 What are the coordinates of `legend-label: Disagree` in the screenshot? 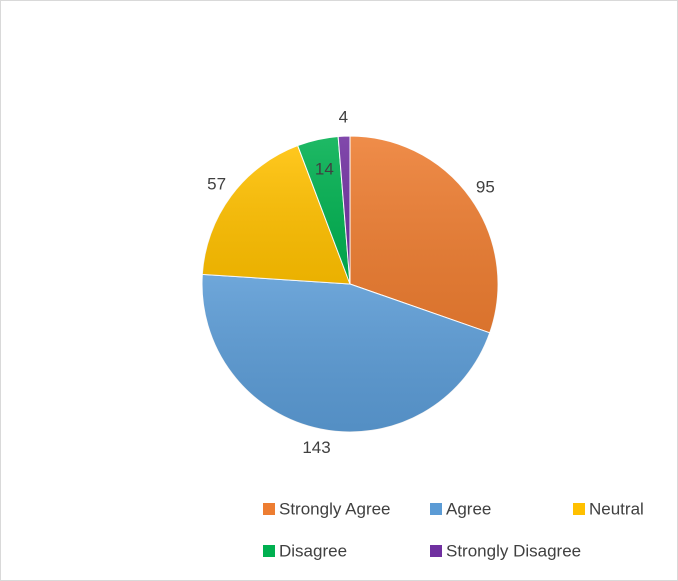 It's located at (313, 550).